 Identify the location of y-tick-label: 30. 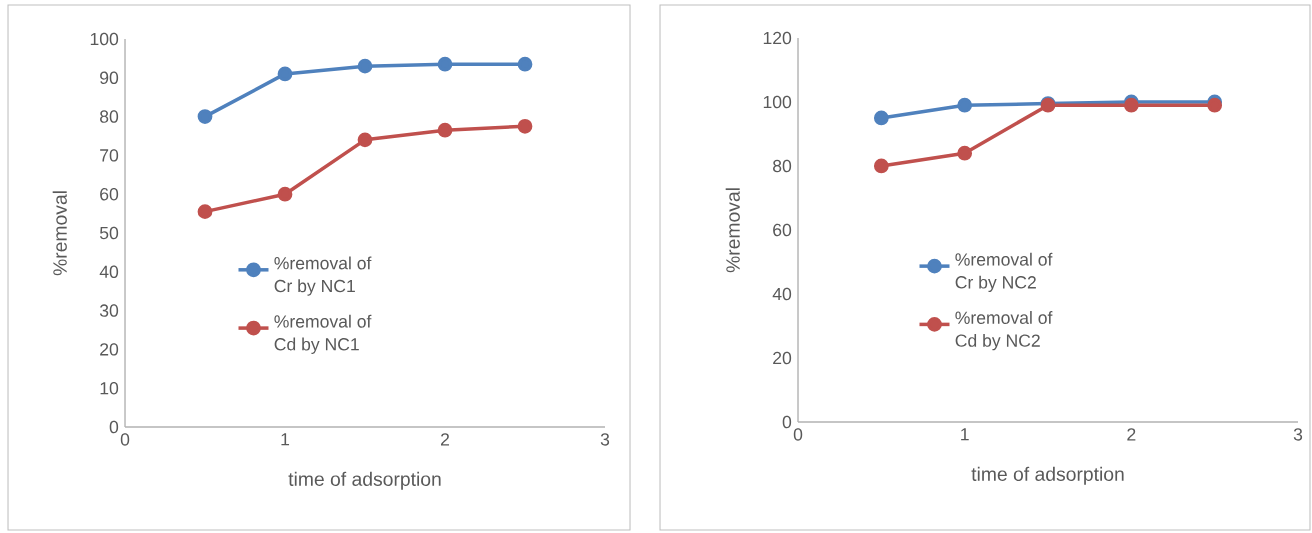
(109, 310).